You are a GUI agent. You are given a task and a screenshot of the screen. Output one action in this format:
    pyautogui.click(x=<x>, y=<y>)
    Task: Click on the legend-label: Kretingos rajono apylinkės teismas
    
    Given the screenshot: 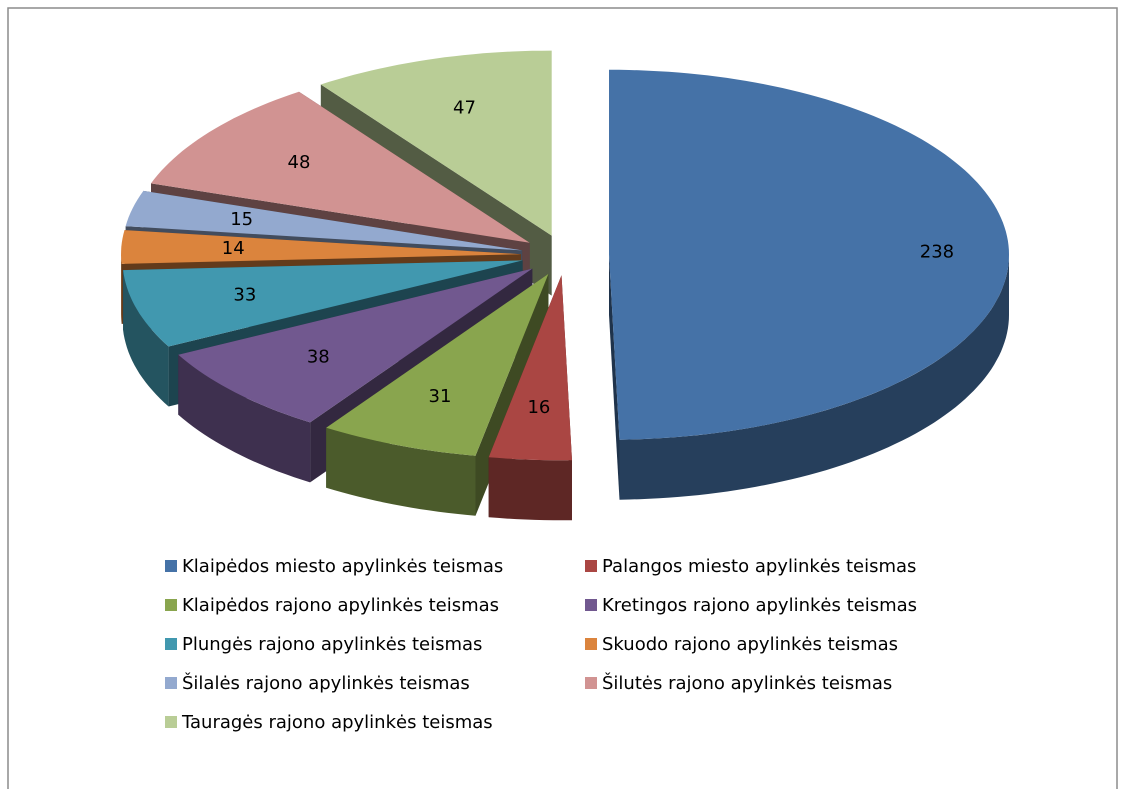 What is the action you would take?
    pyautogui.click(x=759, y=605)
    